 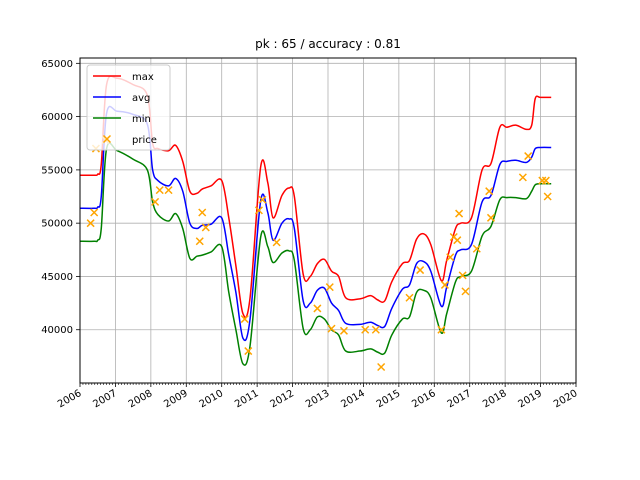 I want to click on legend: max avg min price, so click(x=128, y=107).